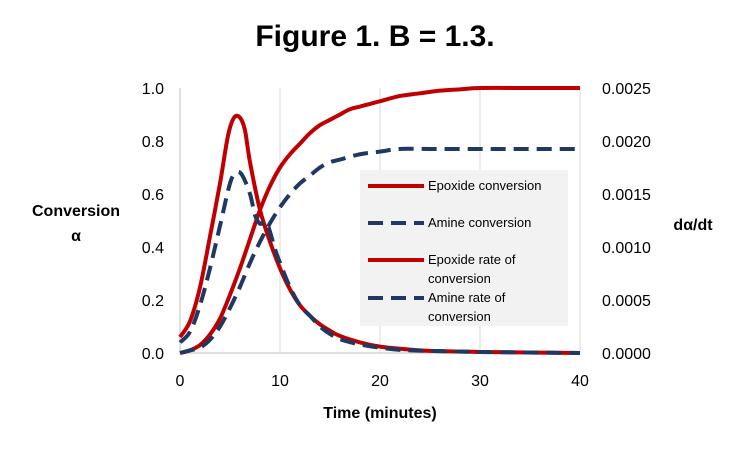  Describe the element at coordinates (380, 381) in the screenshot. I see `x-tick-label: 20` at that location.